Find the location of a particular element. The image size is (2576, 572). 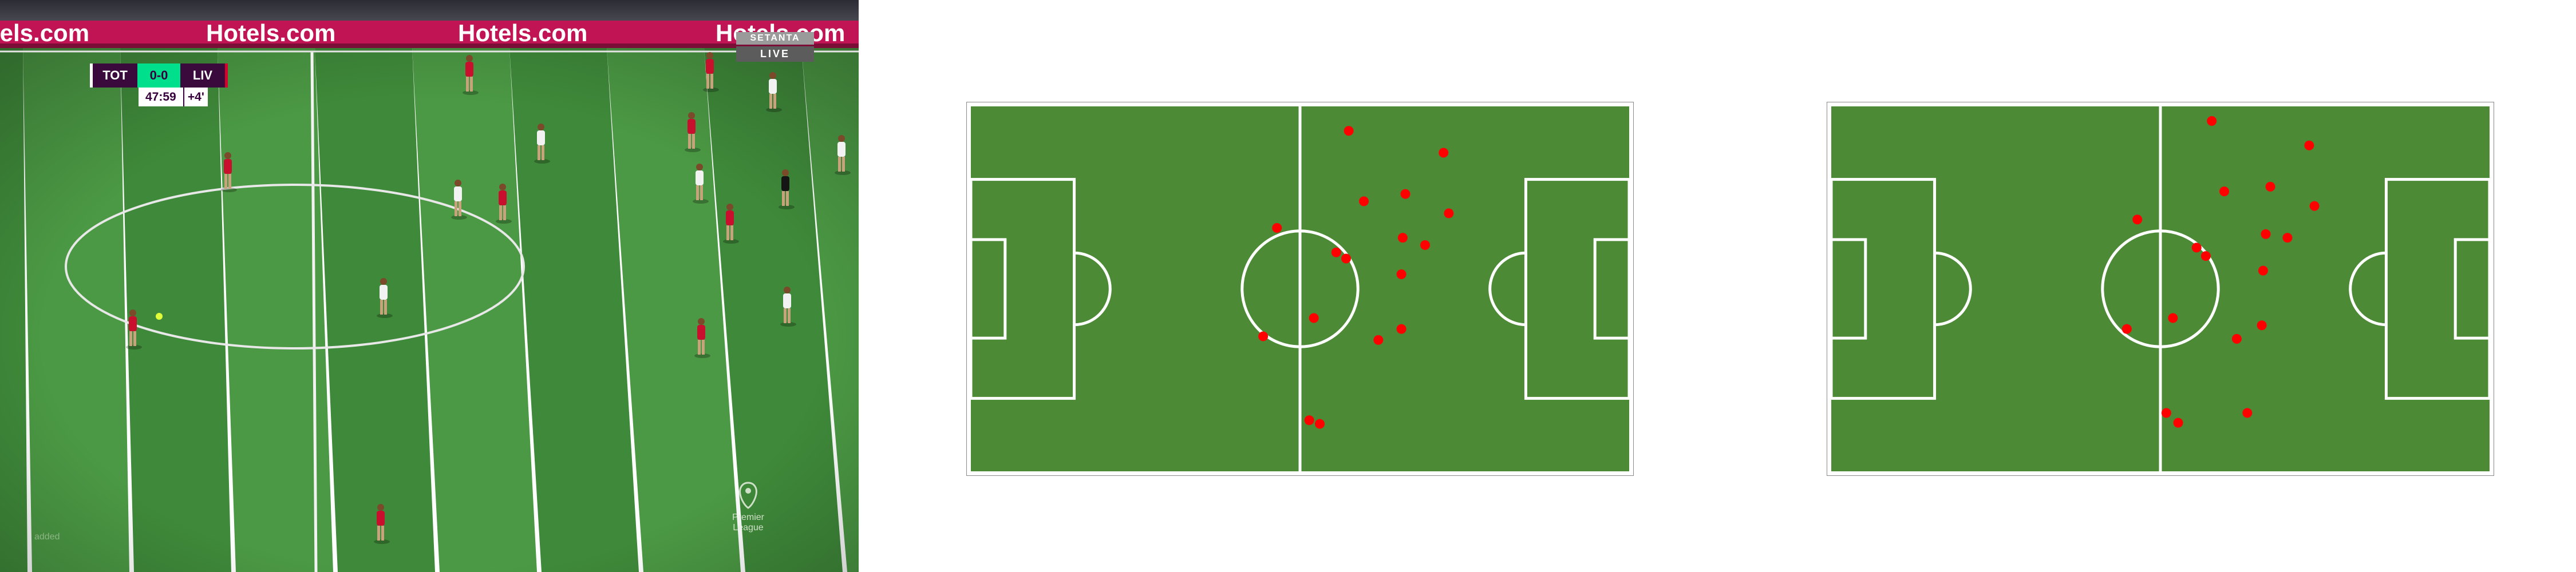

league-name-line2: League is located at coordinates (748, 528).